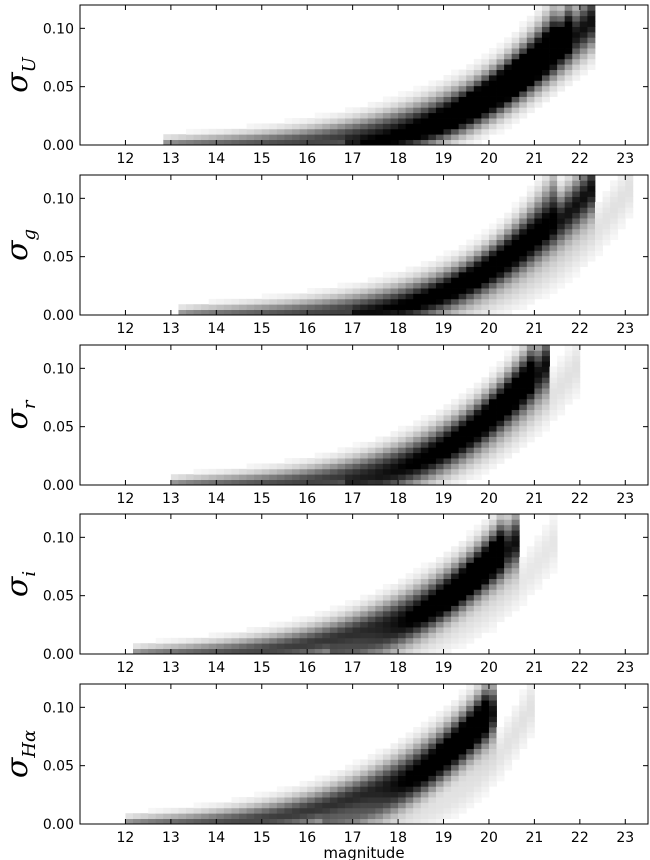  Describe the element at coordinates (171, 499) in the screenshot. I see `x-tick-label: 13` at that location.